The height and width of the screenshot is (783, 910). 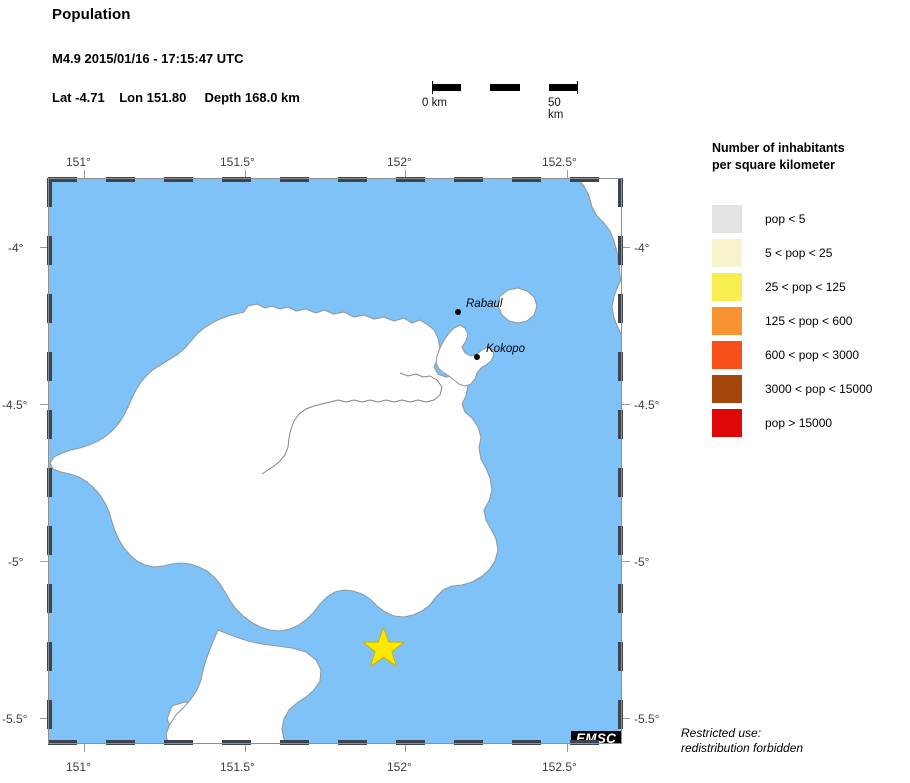 I want to click on axis-label-left-4: -4°, so click(x=16, y=248).